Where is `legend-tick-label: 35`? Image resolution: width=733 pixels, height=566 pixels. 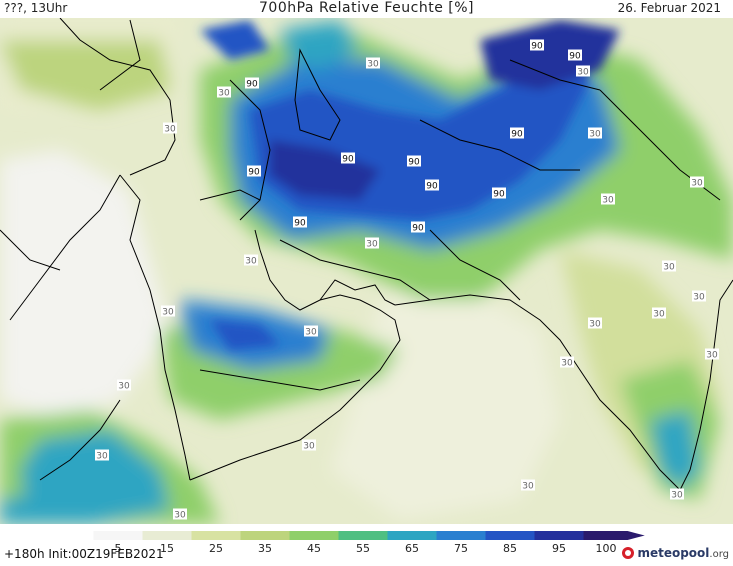
legend-tick-label: 35 is located at coordinates (265, 548).